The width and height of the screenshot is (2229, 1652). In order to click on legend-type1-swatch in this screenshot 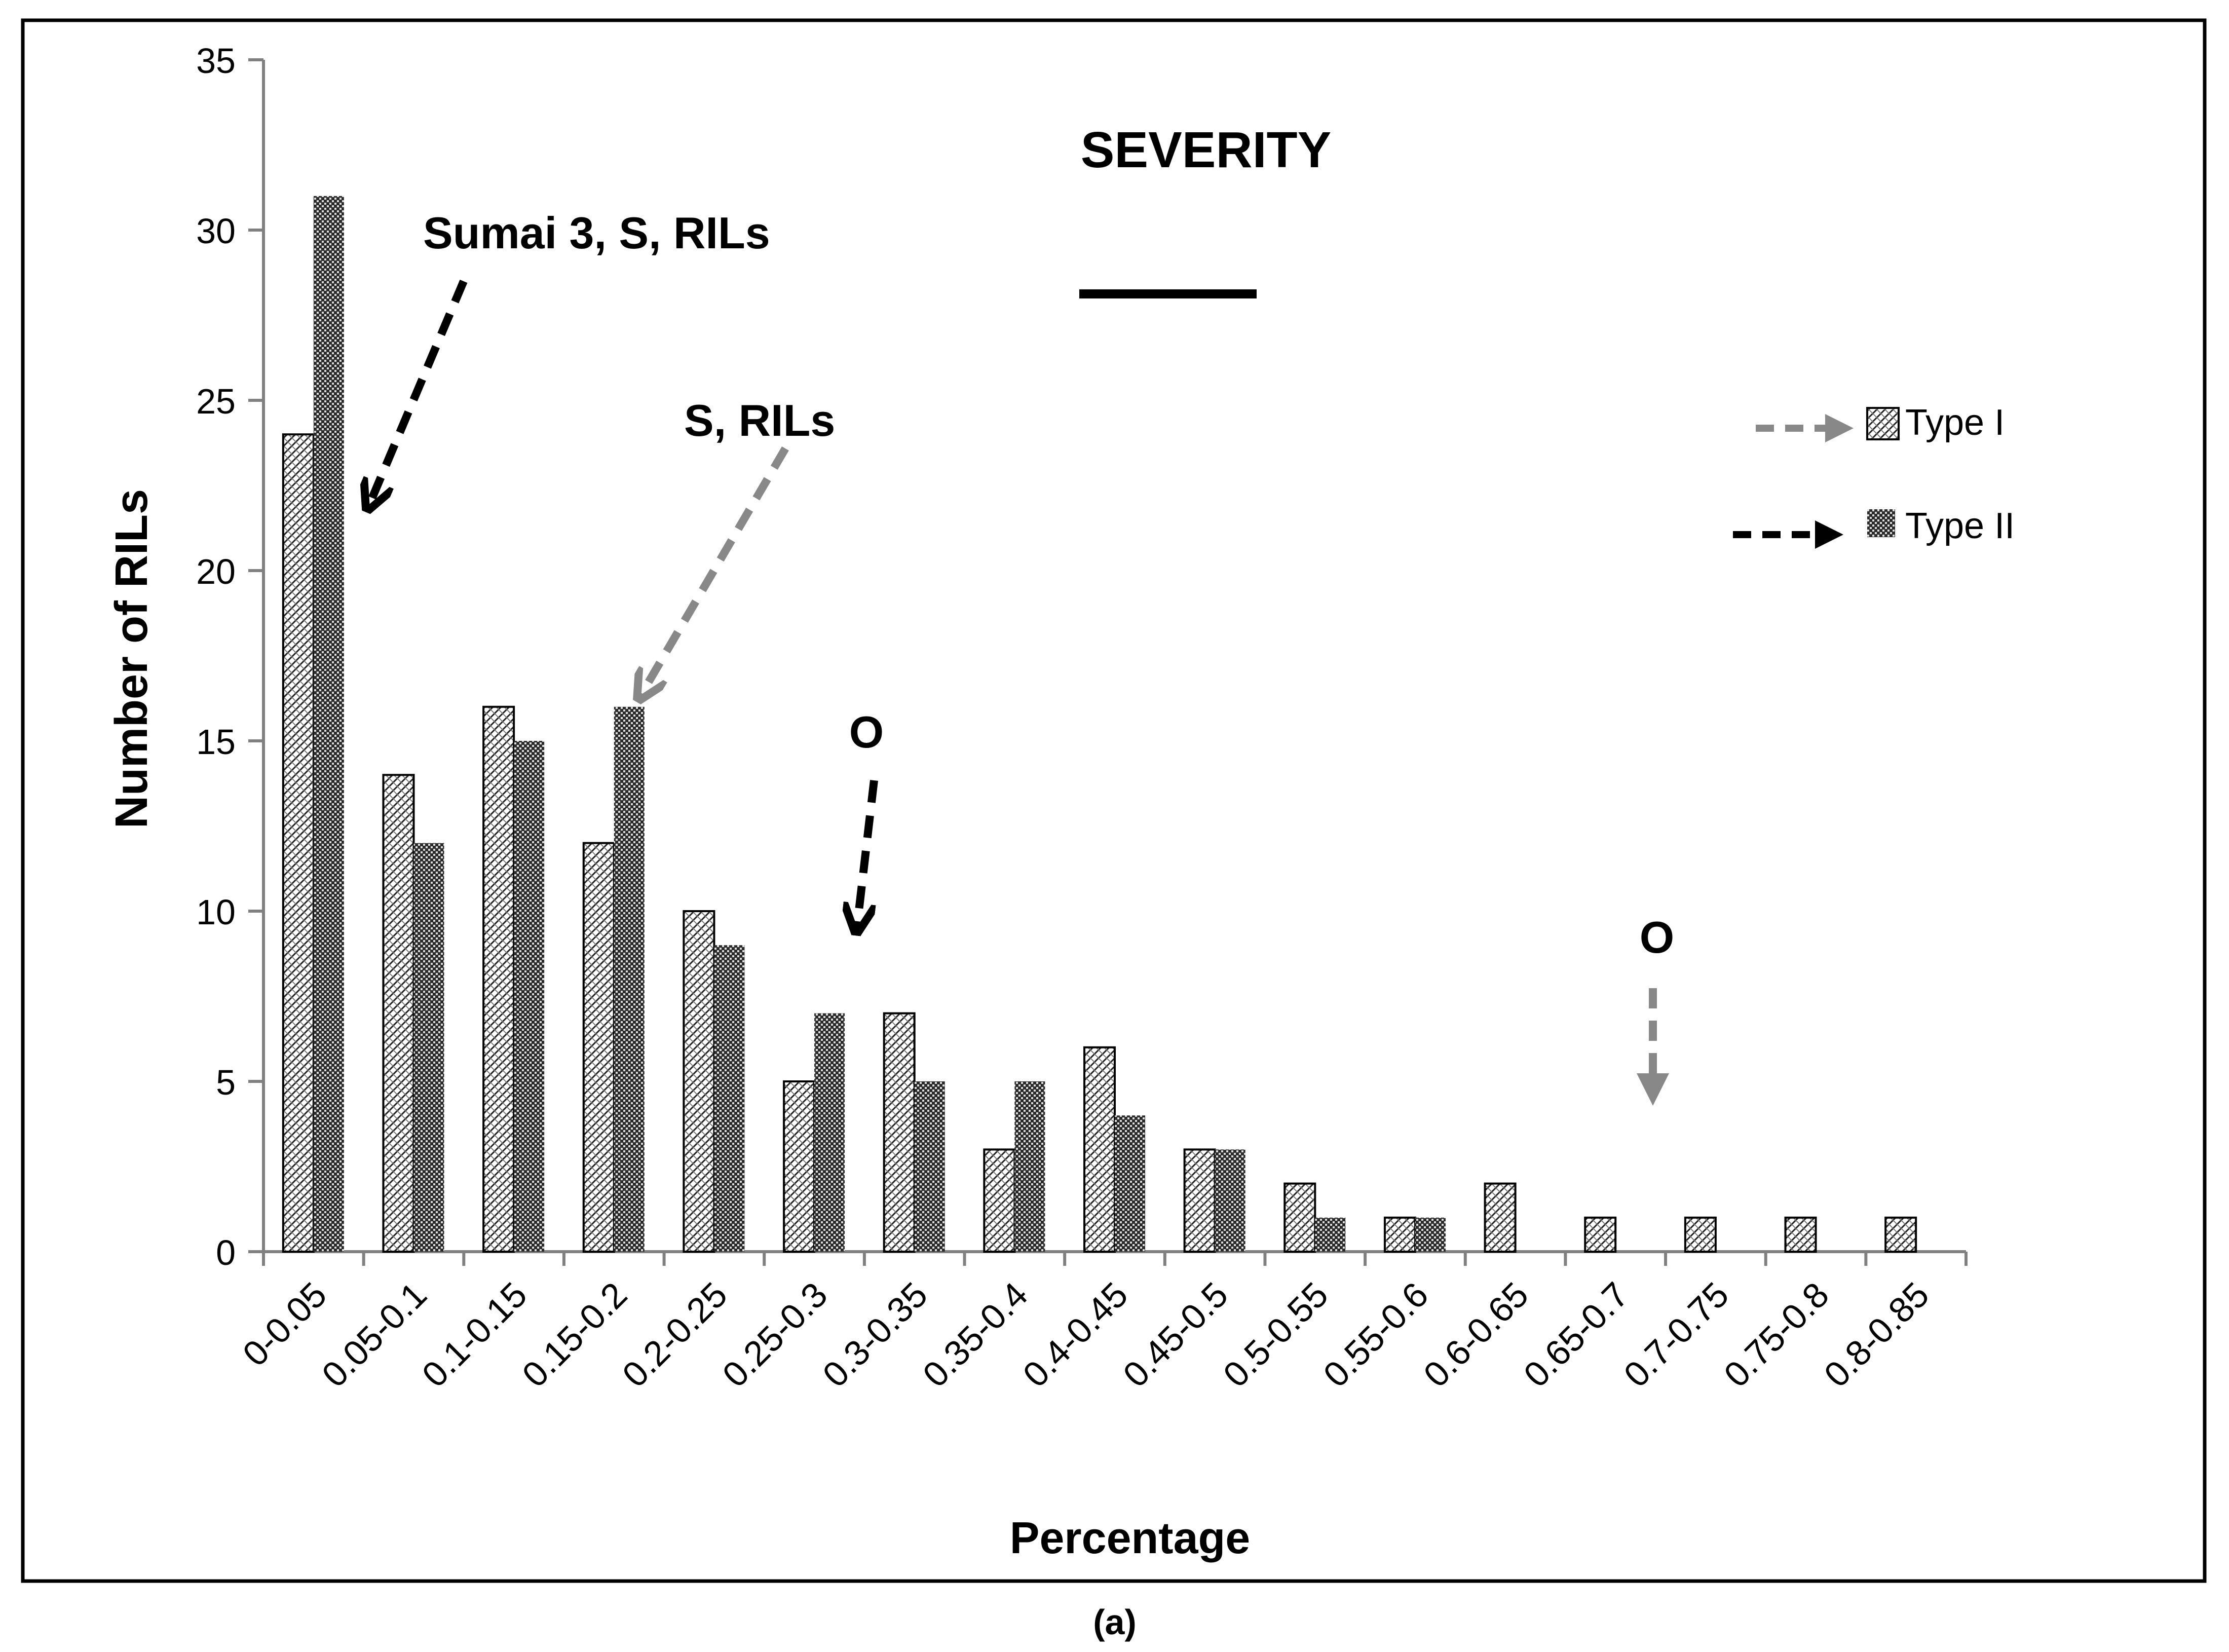, I will do `click(1883, 423)`.